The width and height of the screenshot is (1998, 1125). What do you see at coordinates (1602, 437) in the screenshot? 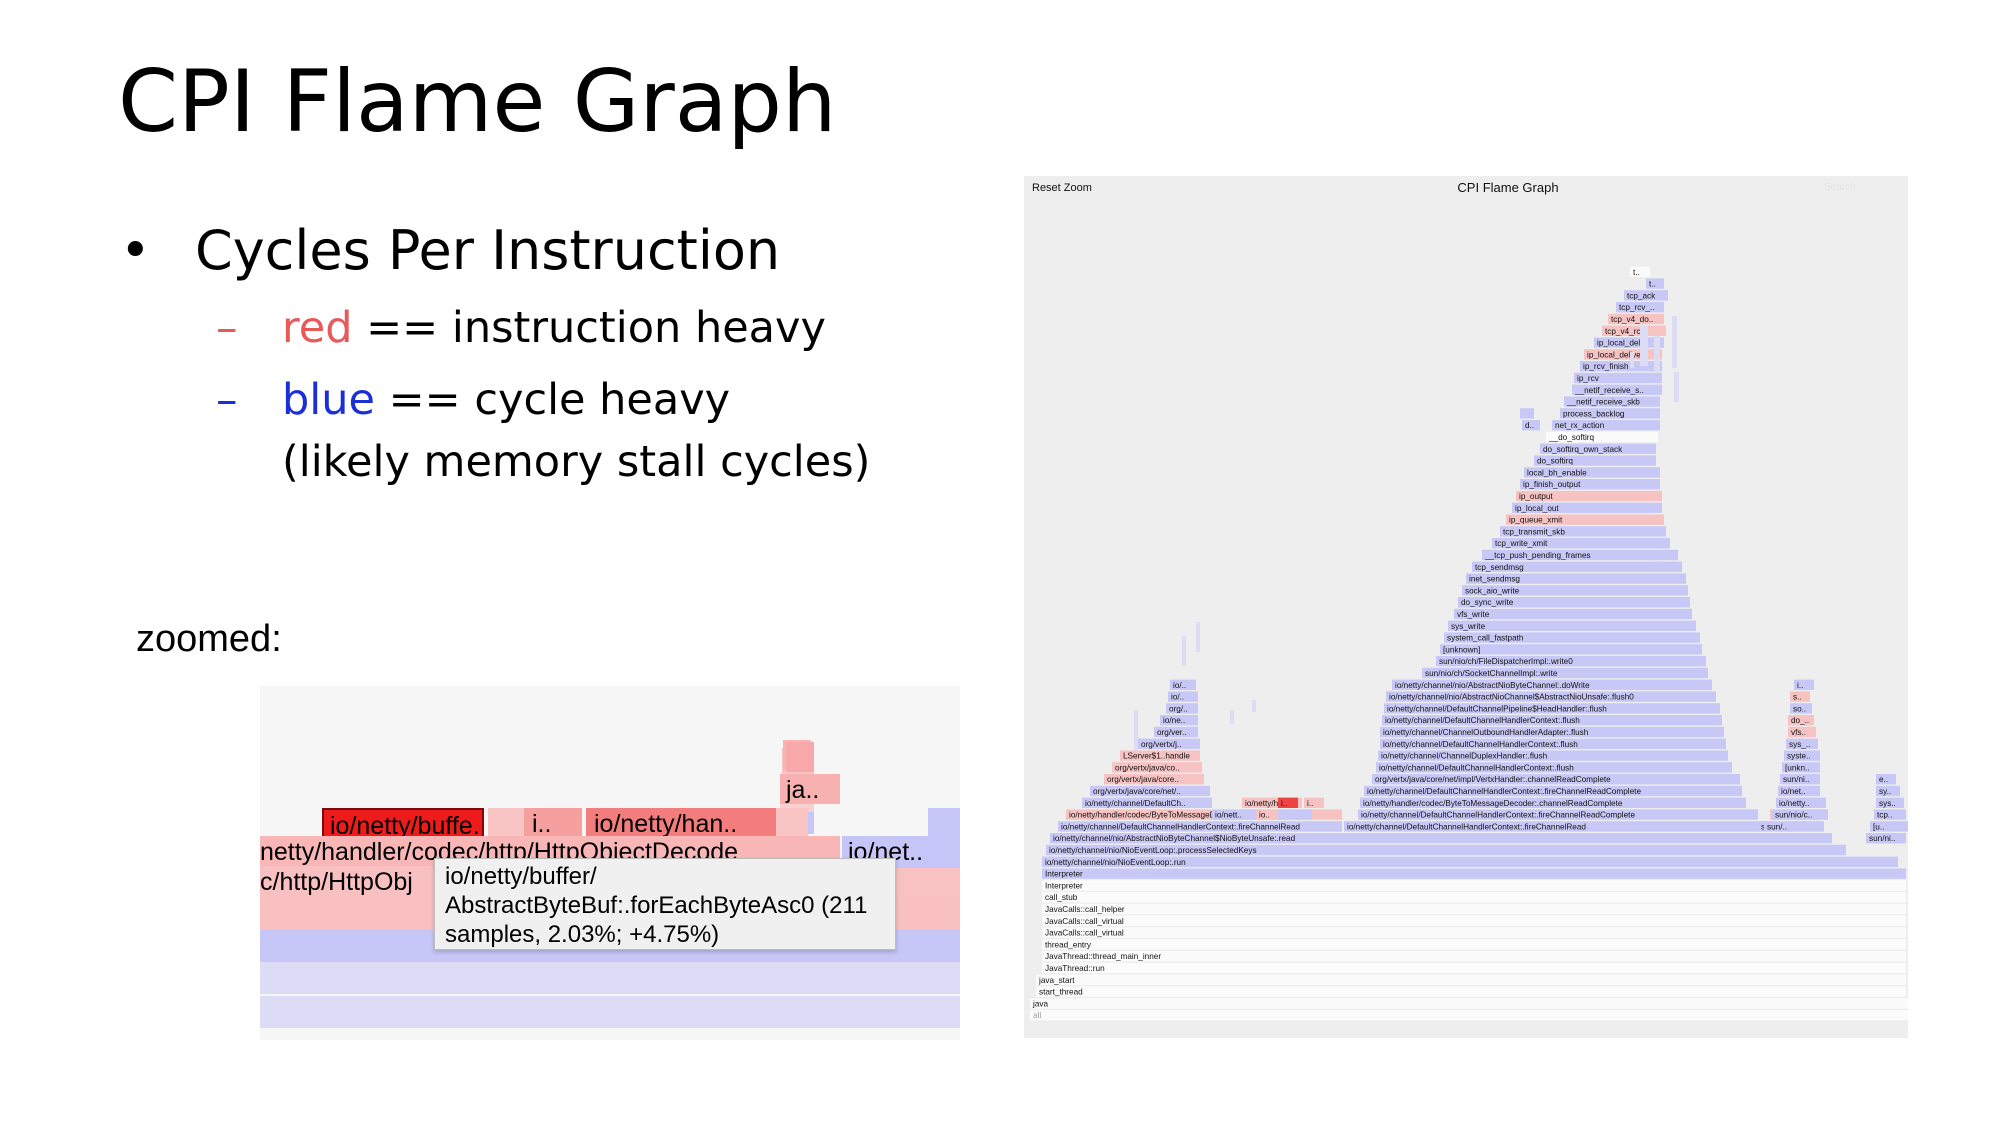
I see `flame-frame: __do_softirq` at bounding box center [1602, 437].